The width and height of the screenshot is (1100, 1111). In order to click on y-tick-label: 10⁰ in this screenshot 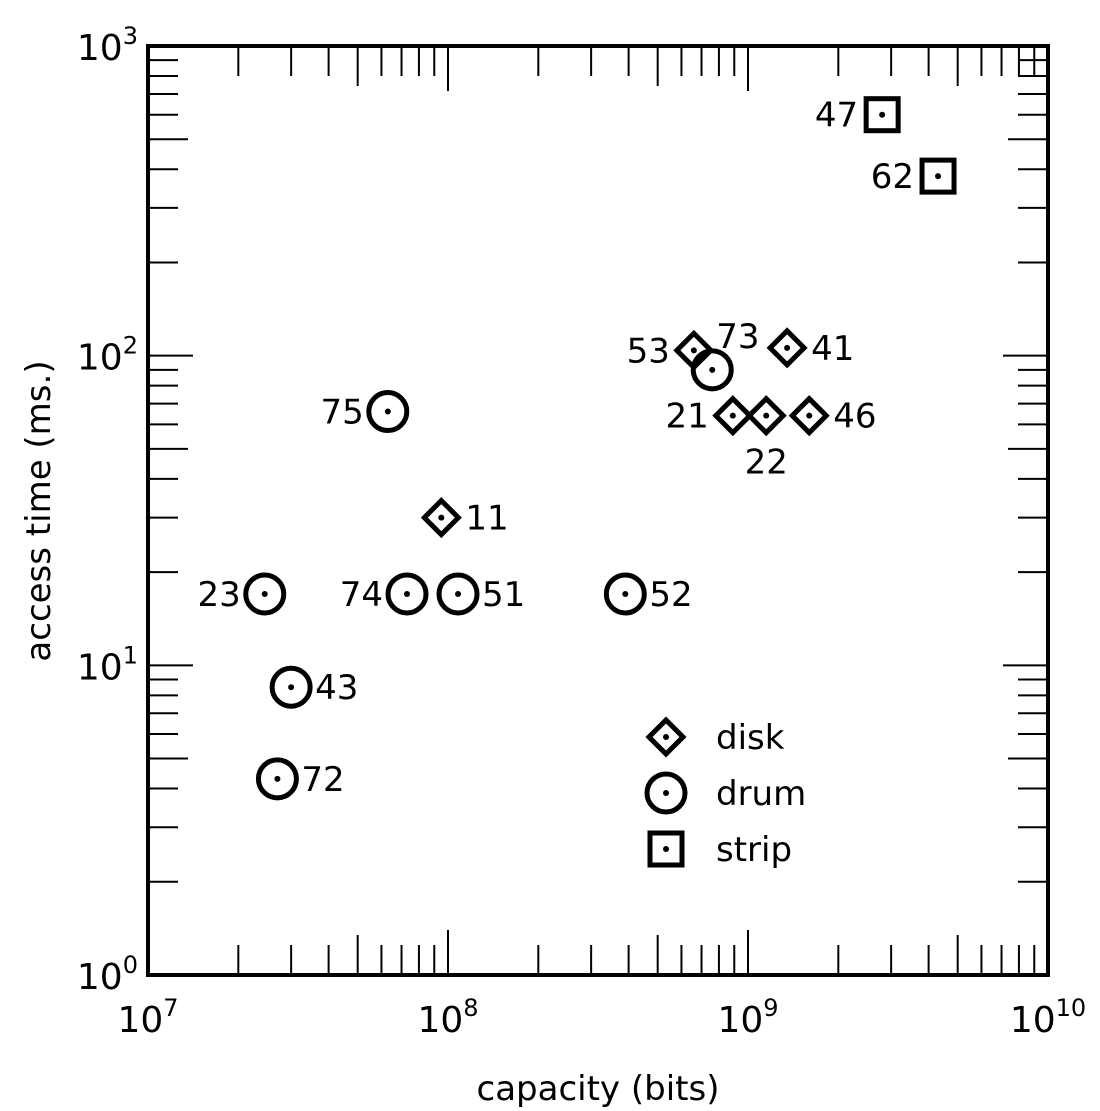, I will do `click(107, 974)`.